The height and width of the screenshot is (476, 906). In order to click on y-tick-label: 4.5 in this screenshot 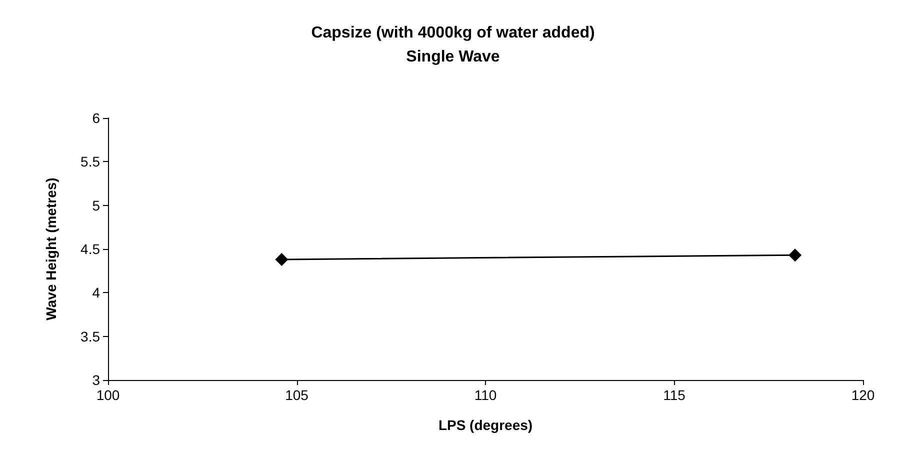, I will do `click(90, 249)`.